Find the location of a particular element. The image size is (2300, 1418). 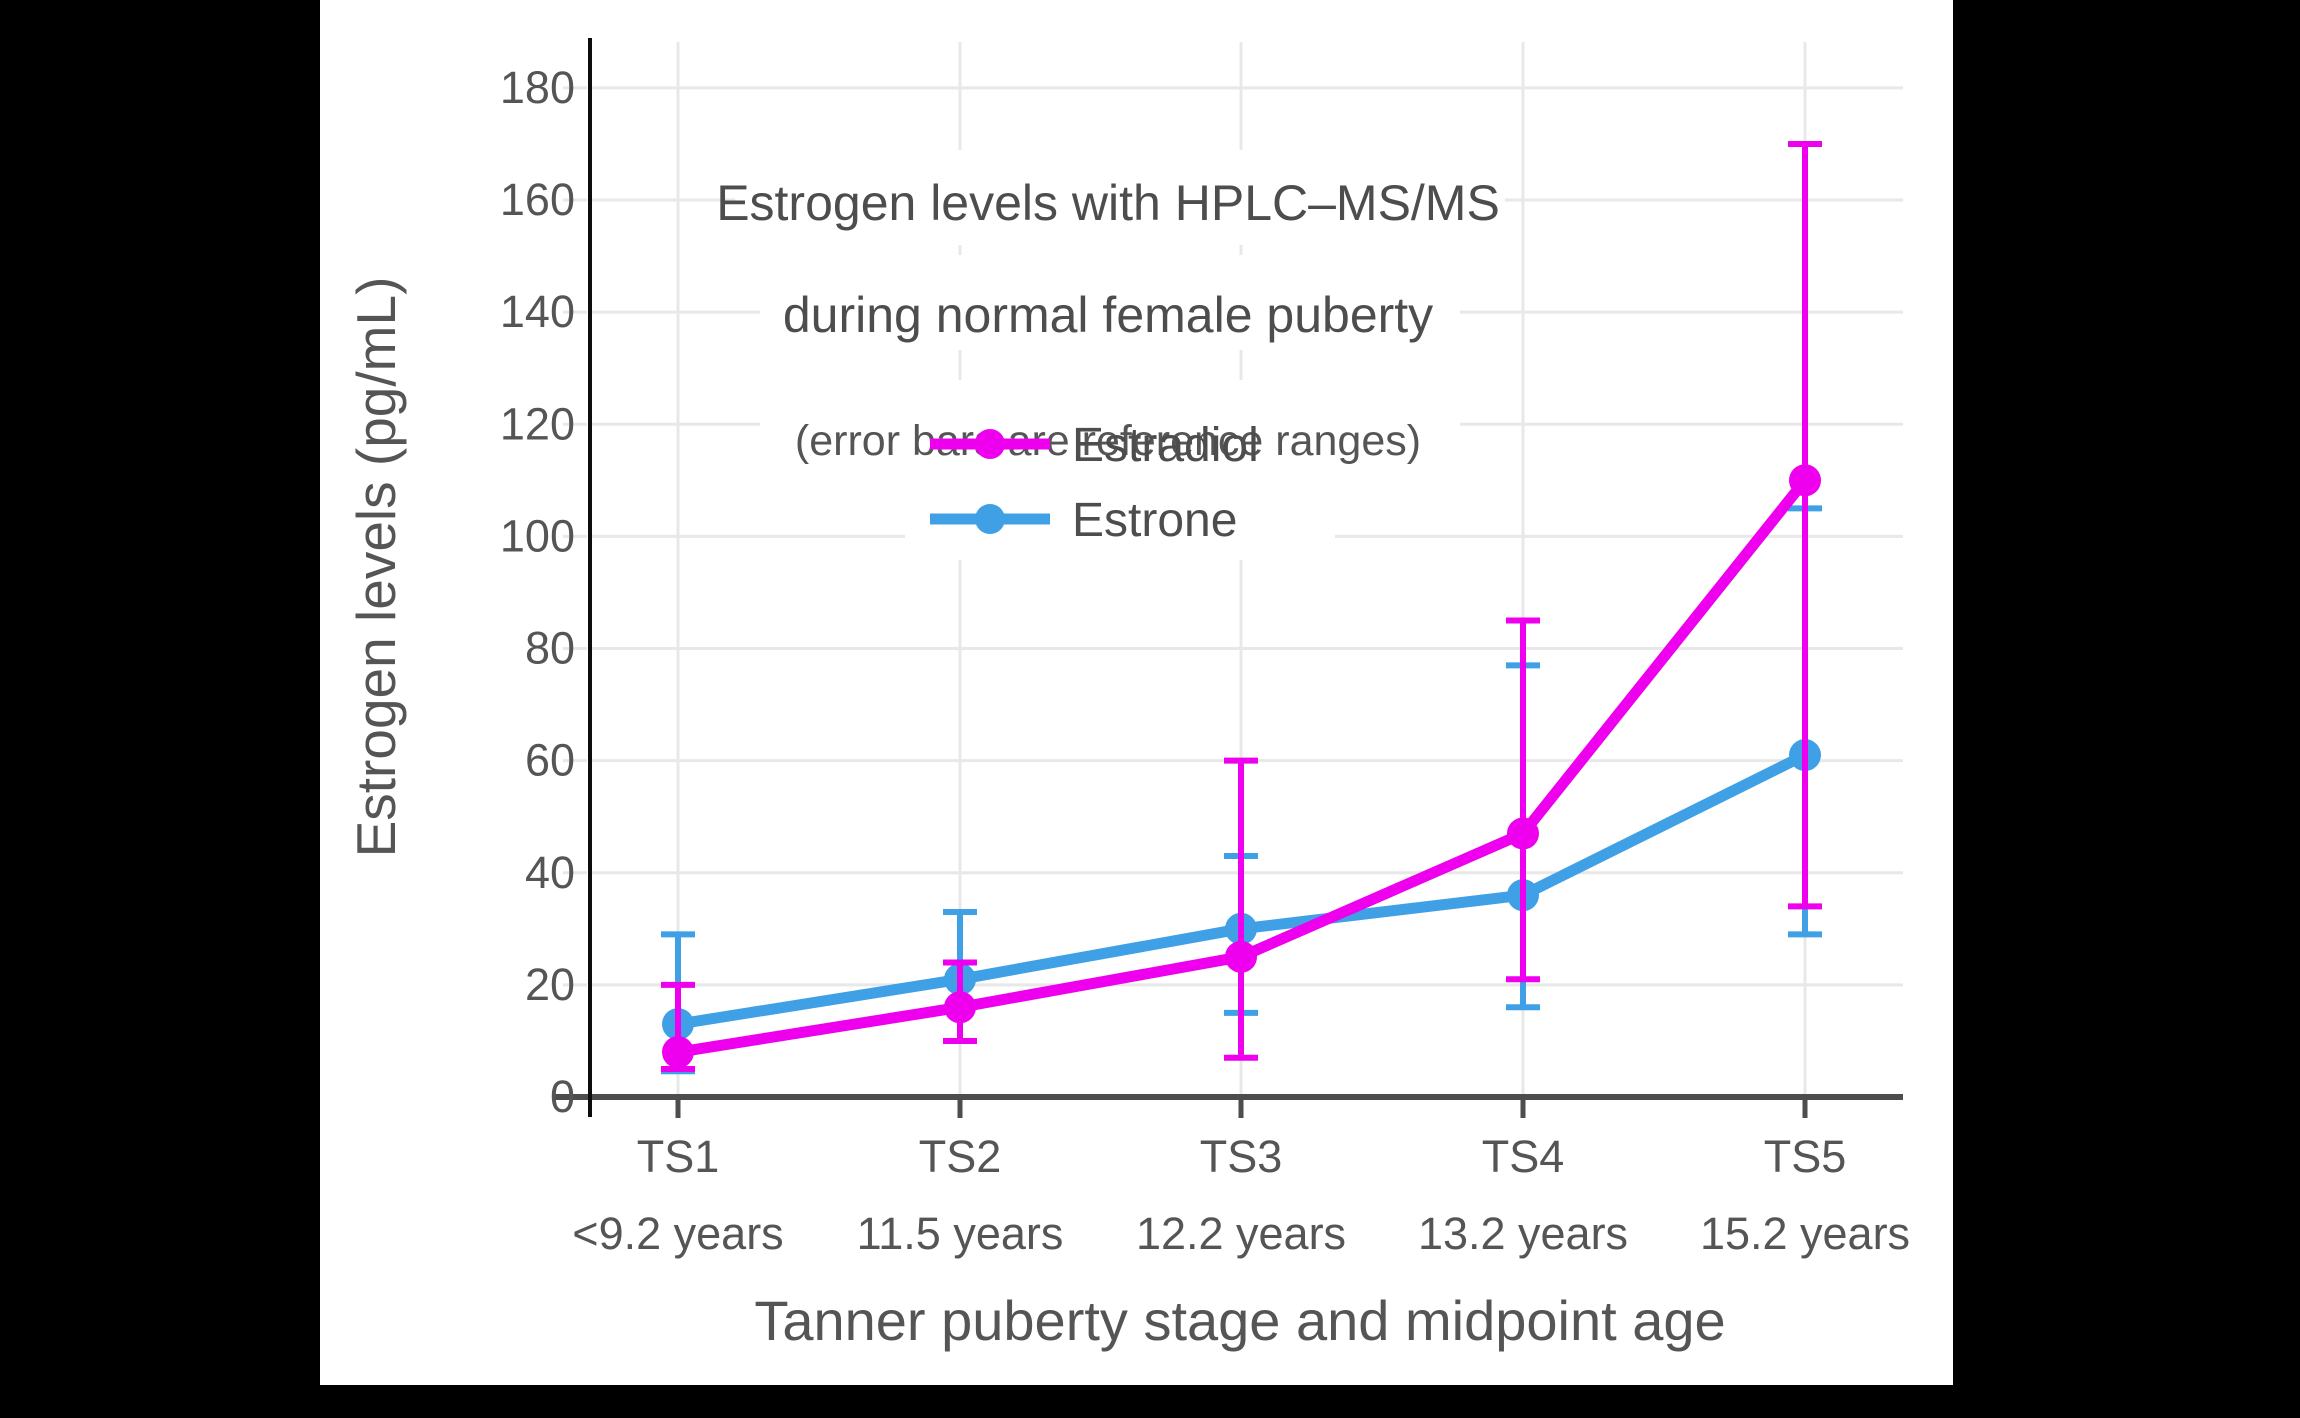

y-tick-label-40: 40 is located at coordinates (550, 872).